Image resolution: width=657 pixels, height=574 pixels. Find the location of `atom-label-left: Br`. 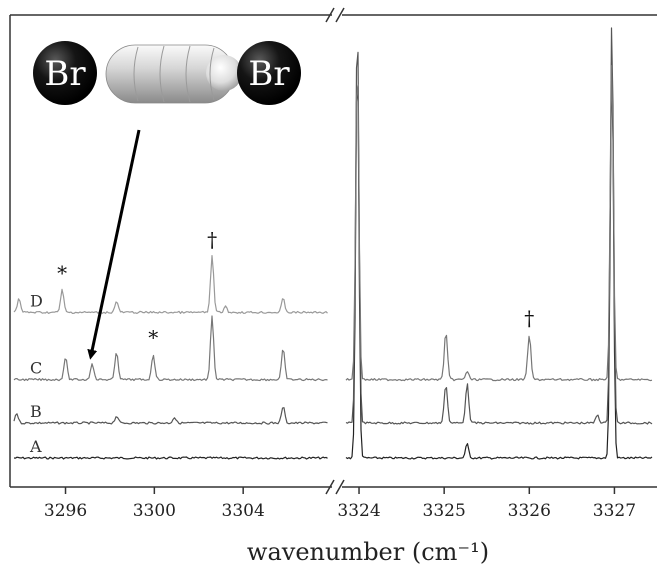

atom-label-left: Br is located at coordinates (65, 74).